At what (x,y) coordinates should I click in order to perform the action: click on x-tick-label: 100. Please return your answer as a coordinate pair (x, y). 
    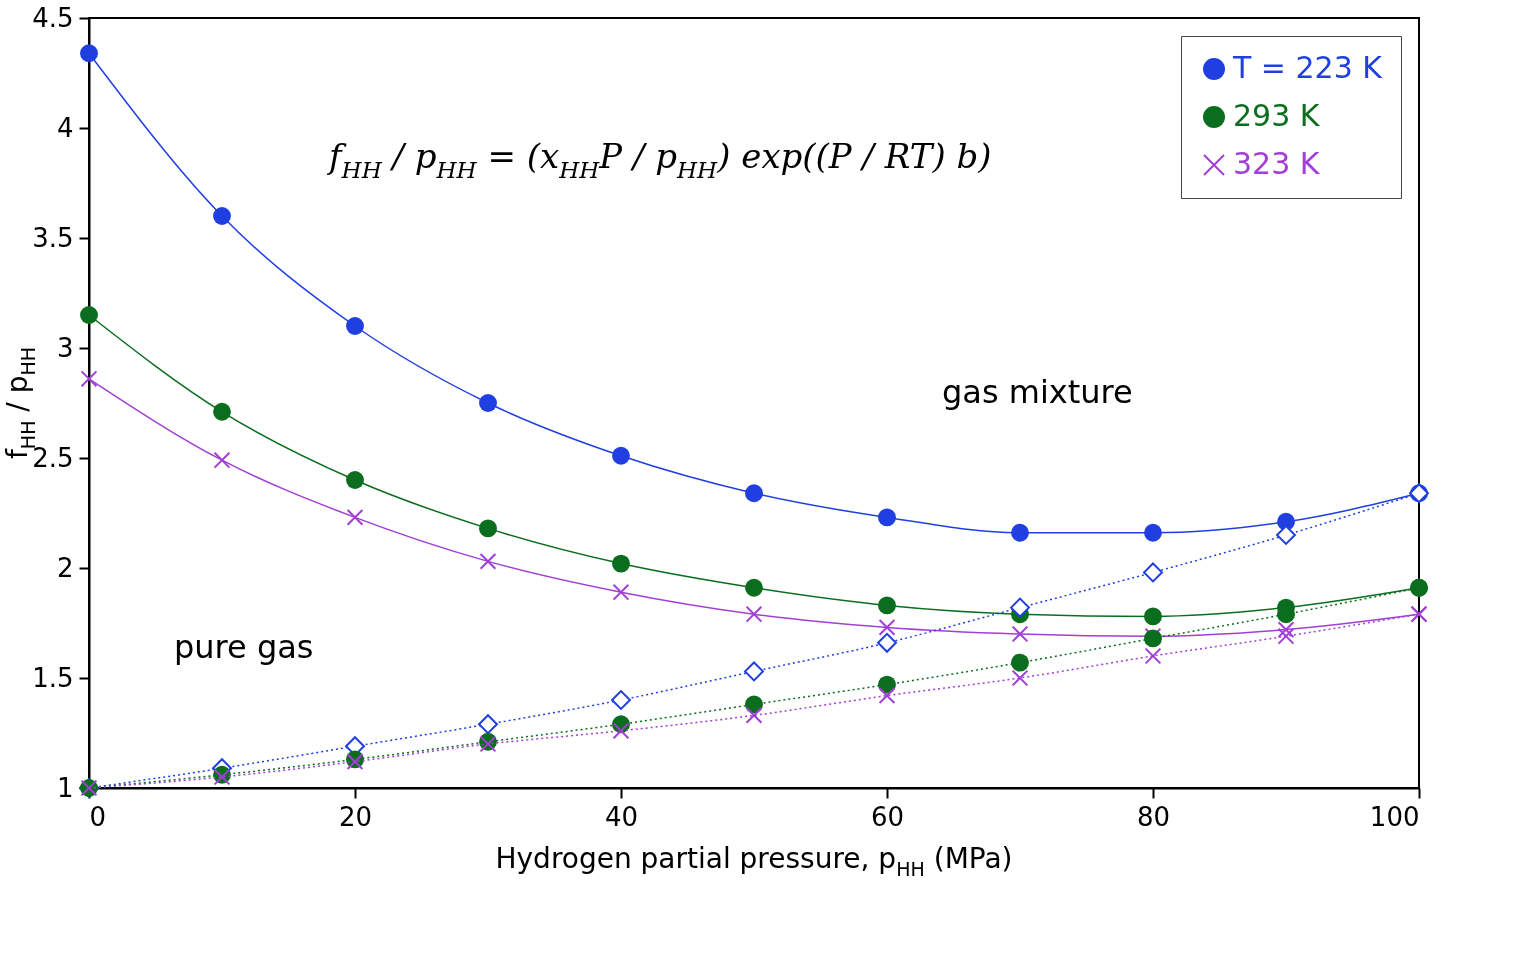
    Looking at the image, I should click on (1394, 816).